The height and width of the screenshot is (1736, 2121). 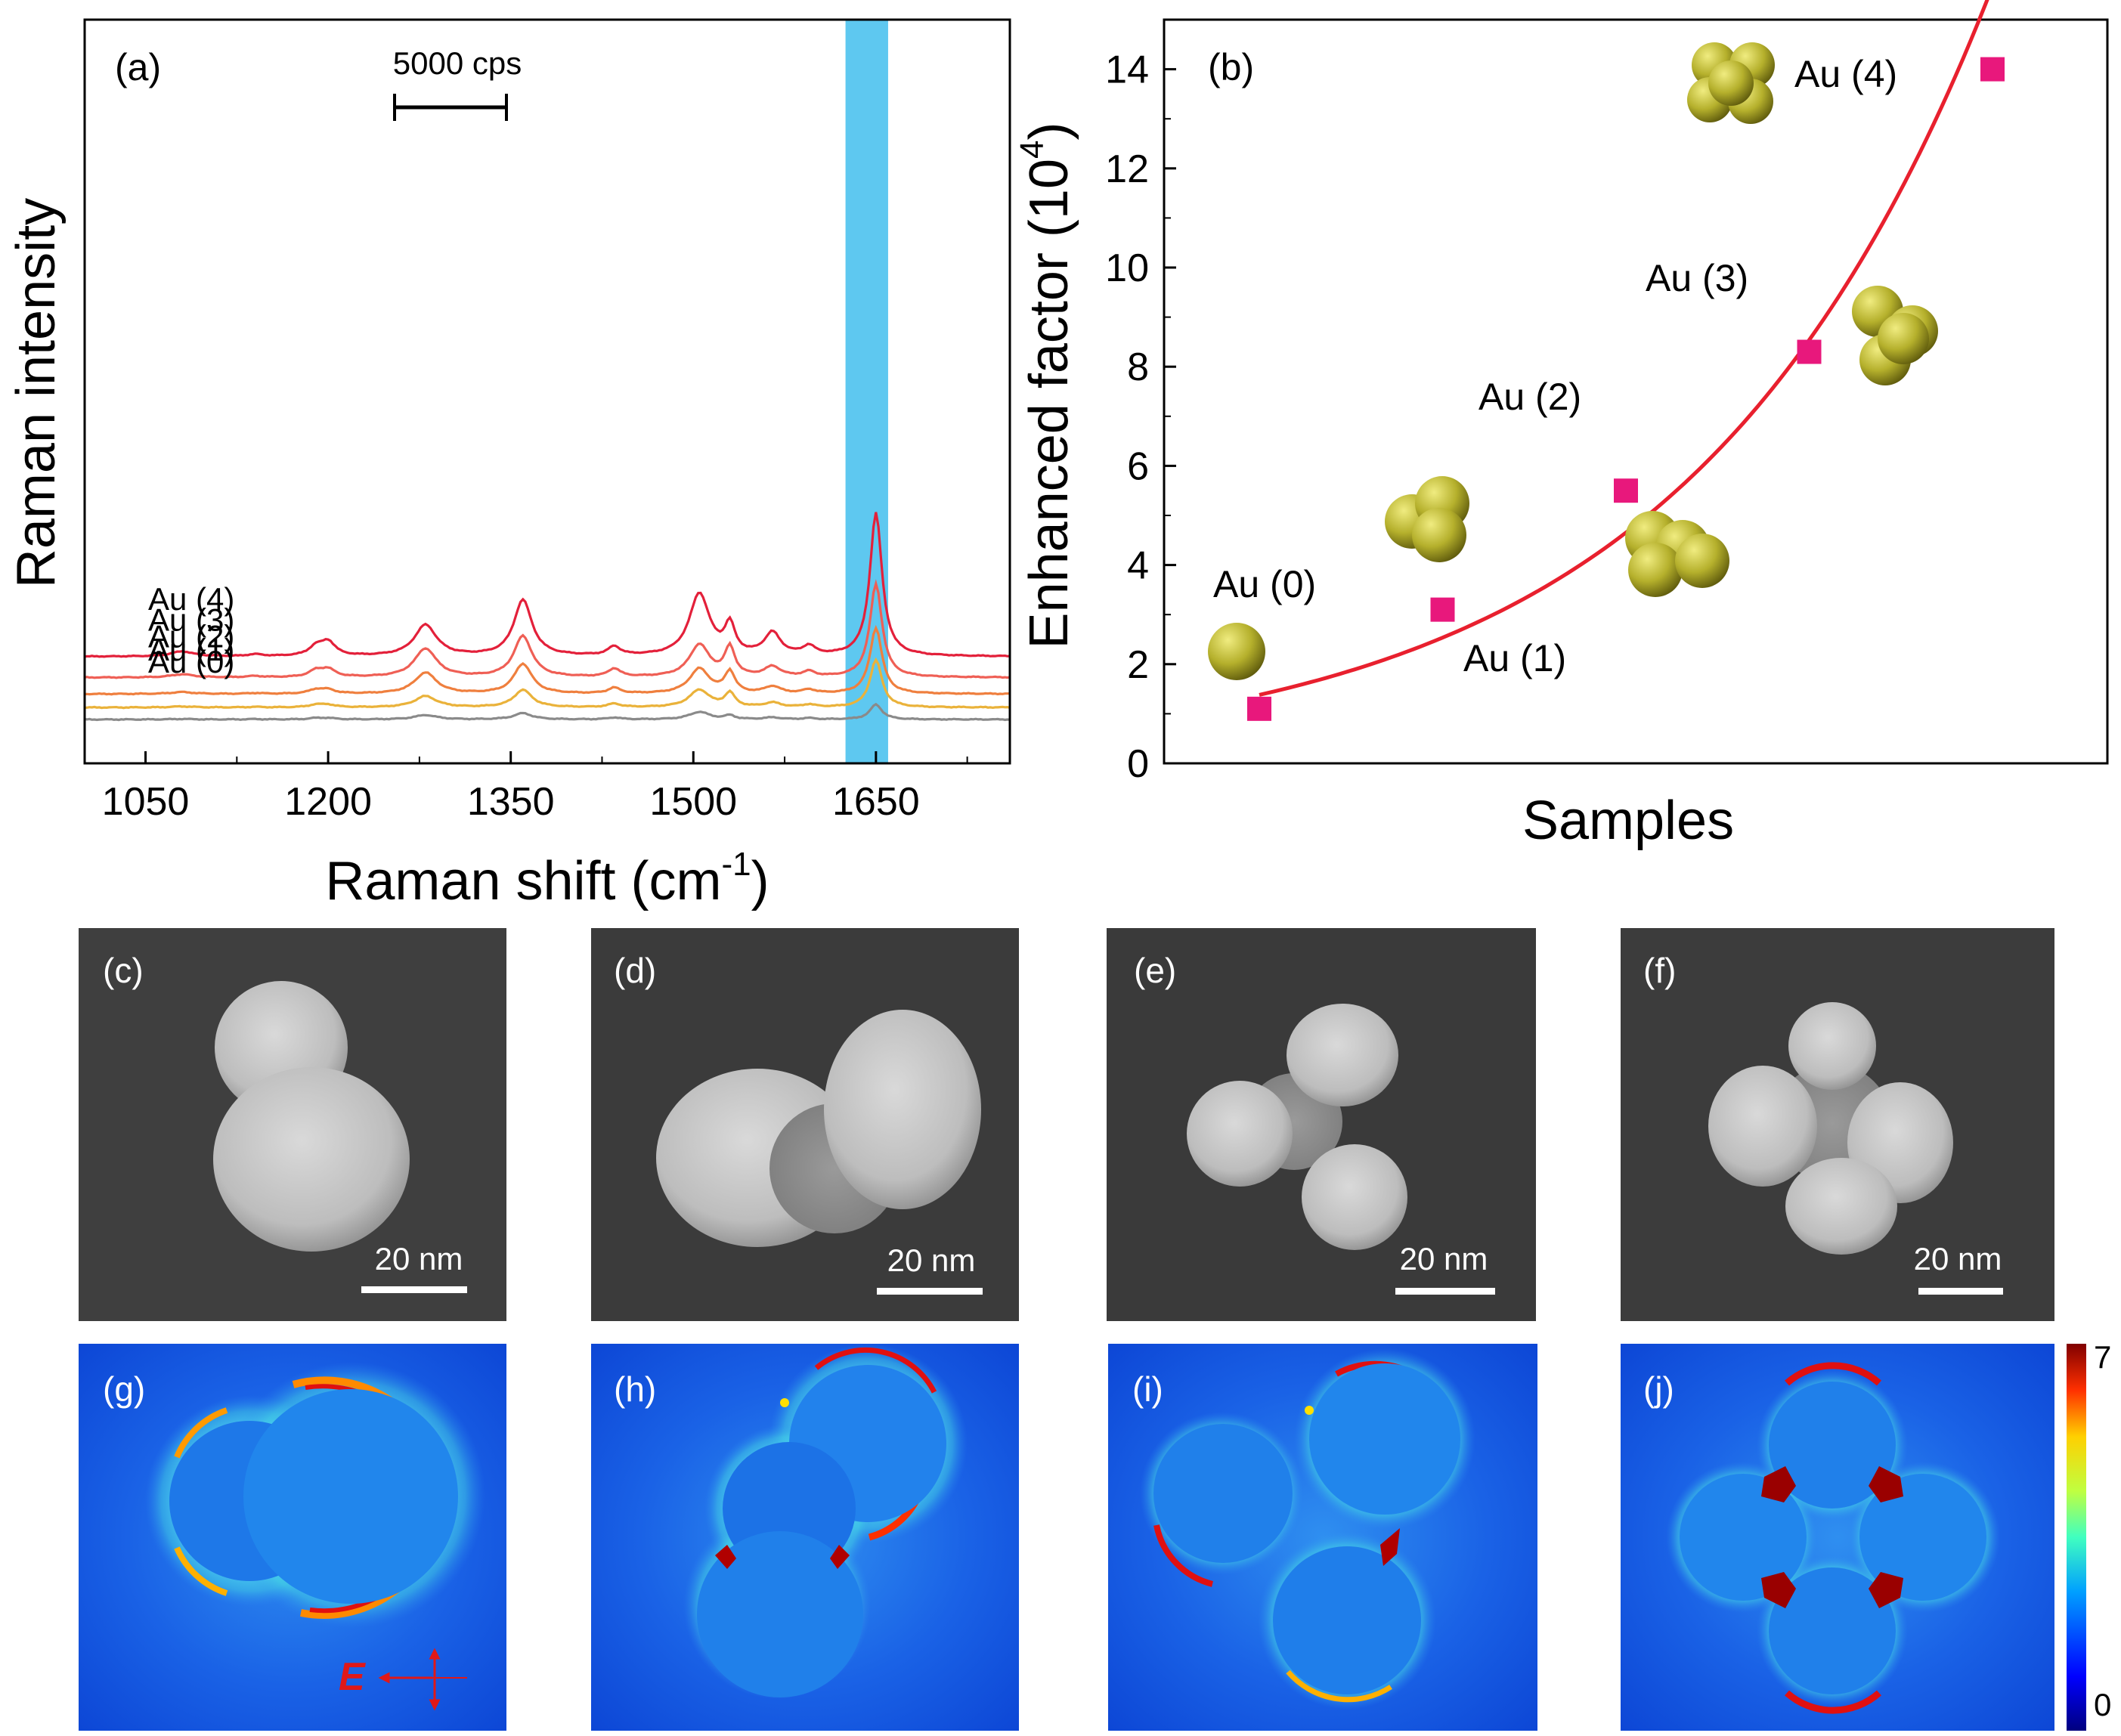 What do you see at coordinates (419, 1258) in the screenshot?
I see `sem-scale-text-c: 20 nm` at bounding box center [419, 1258].